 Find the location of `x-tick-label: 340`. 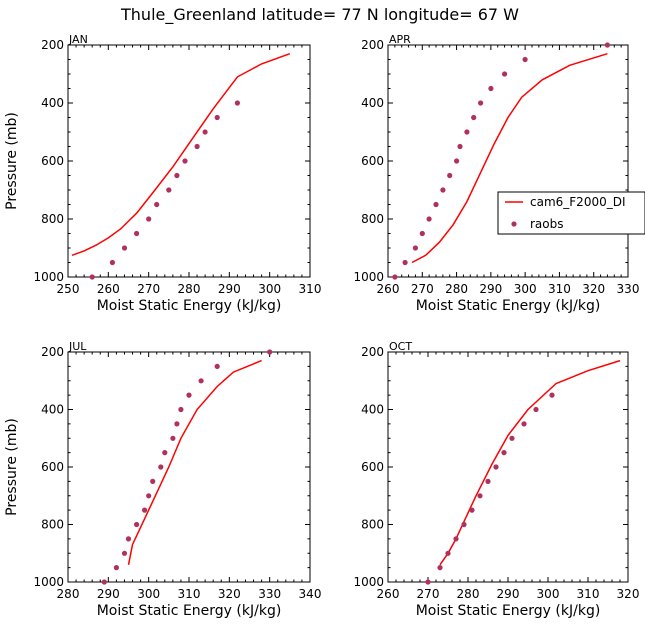

x-tick-label: 340 is located at coordinates (310, 594).